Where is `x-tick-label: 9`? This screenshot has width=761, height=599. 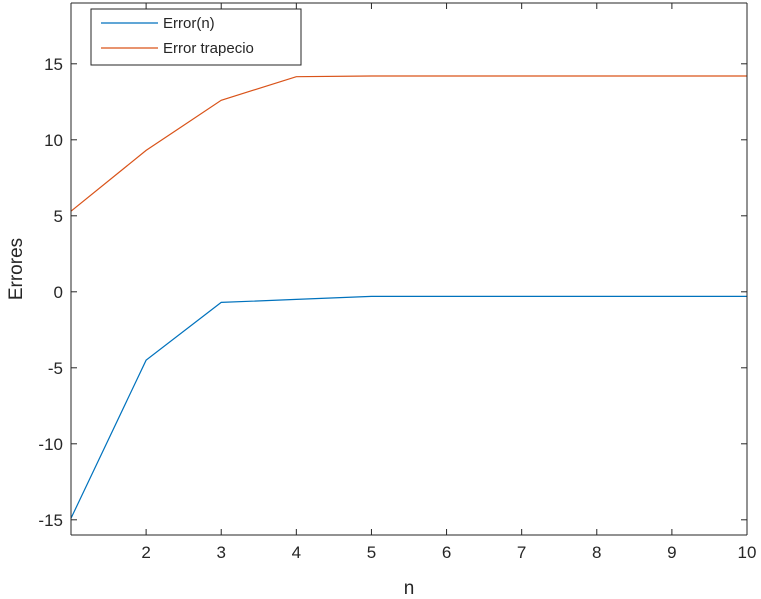
x-tick-label: 9 is located at coordinates (671, 552).